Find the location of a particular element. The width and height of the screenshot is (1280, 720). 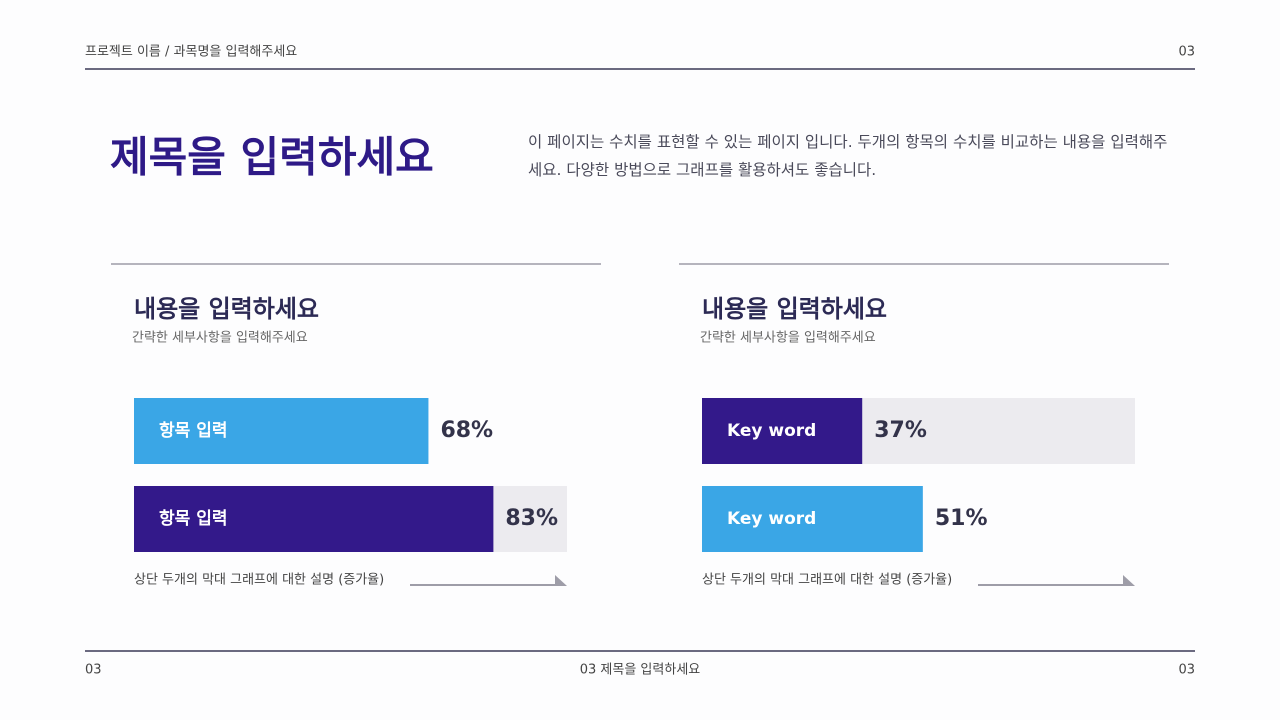

slide-title: 제목을 입력하세요 is located at coordinates (272, 157).